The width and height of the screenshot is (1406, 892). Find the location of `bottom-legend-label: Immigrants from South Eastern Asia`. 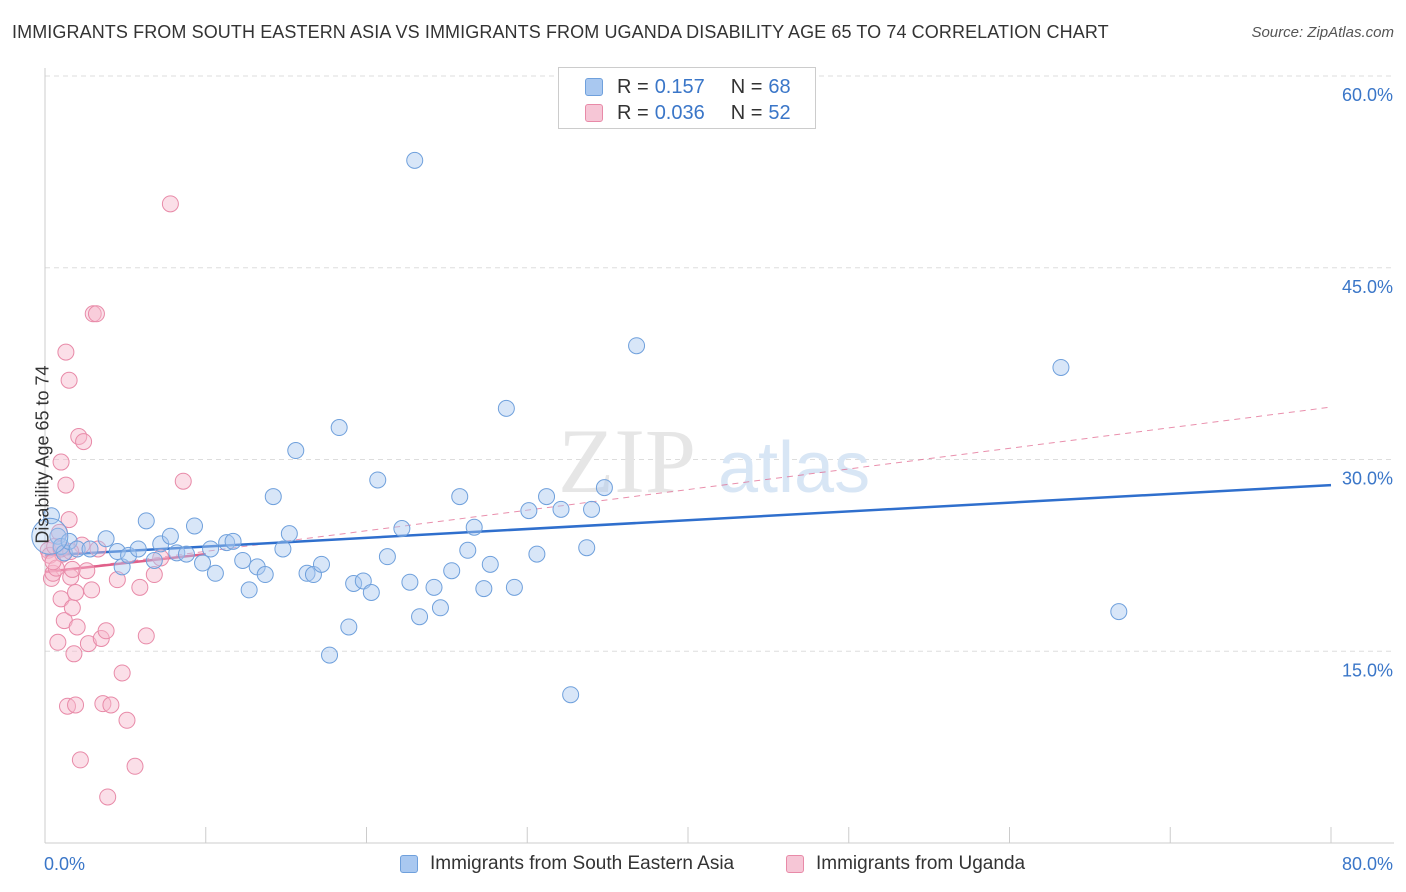

bottom-legend-label: Immigrants from South Eastern Asia is located at coordinates (582, 863).